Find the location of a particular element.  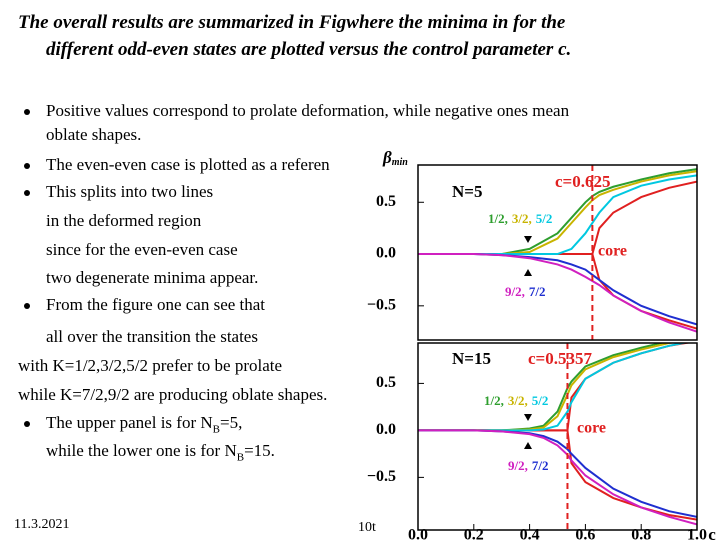

bullet-line: while the lower one is for NB=15. is located at coordinates (160, 452).